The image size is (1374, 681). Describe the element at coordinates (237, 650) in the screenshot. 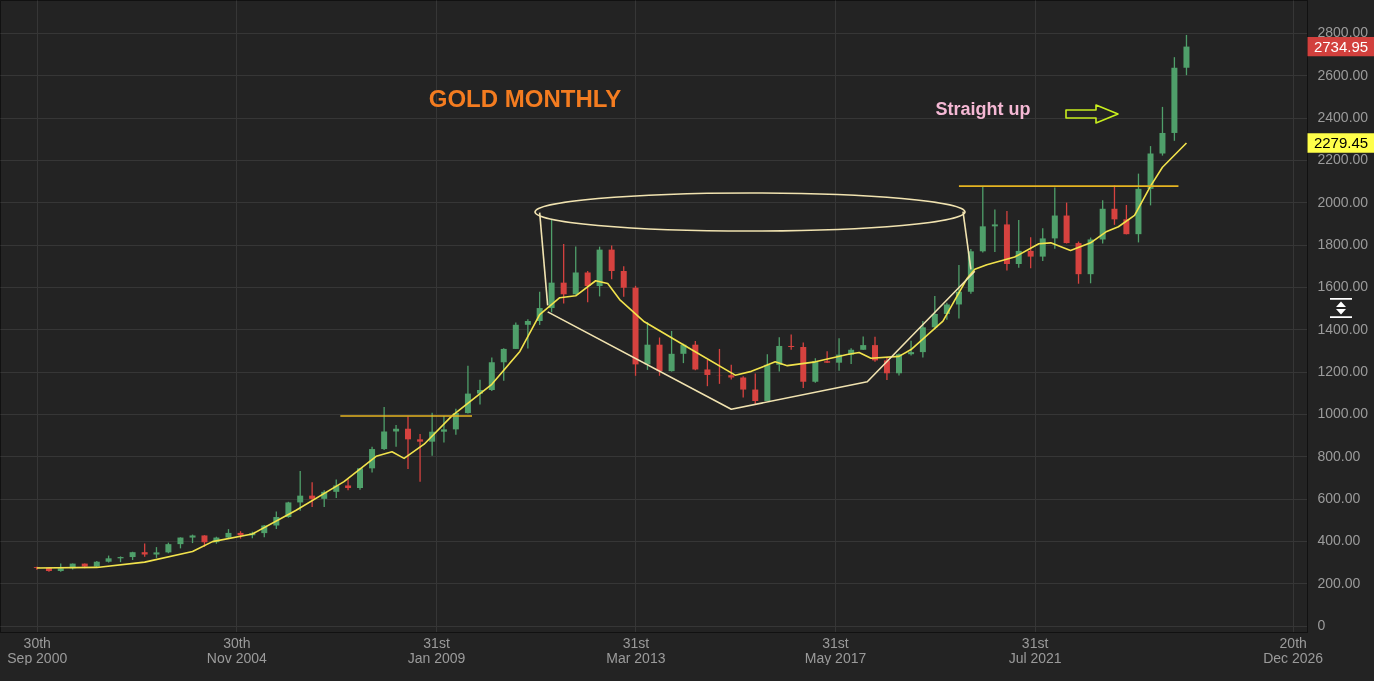

I see `x-tick-label: 30th Nov 2004` at that location.